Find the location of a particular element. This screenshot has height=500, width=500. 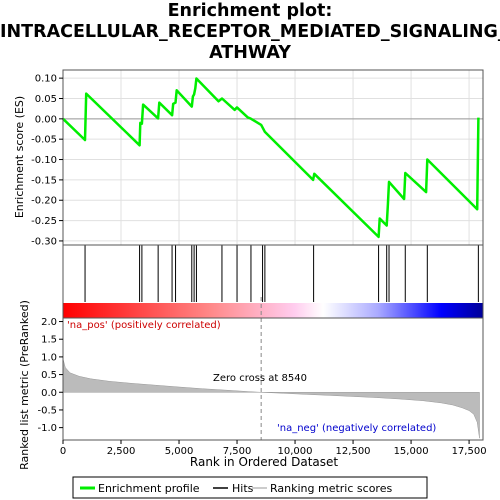

x-tick-label: 15,000 is located at coordinates (411, 451).